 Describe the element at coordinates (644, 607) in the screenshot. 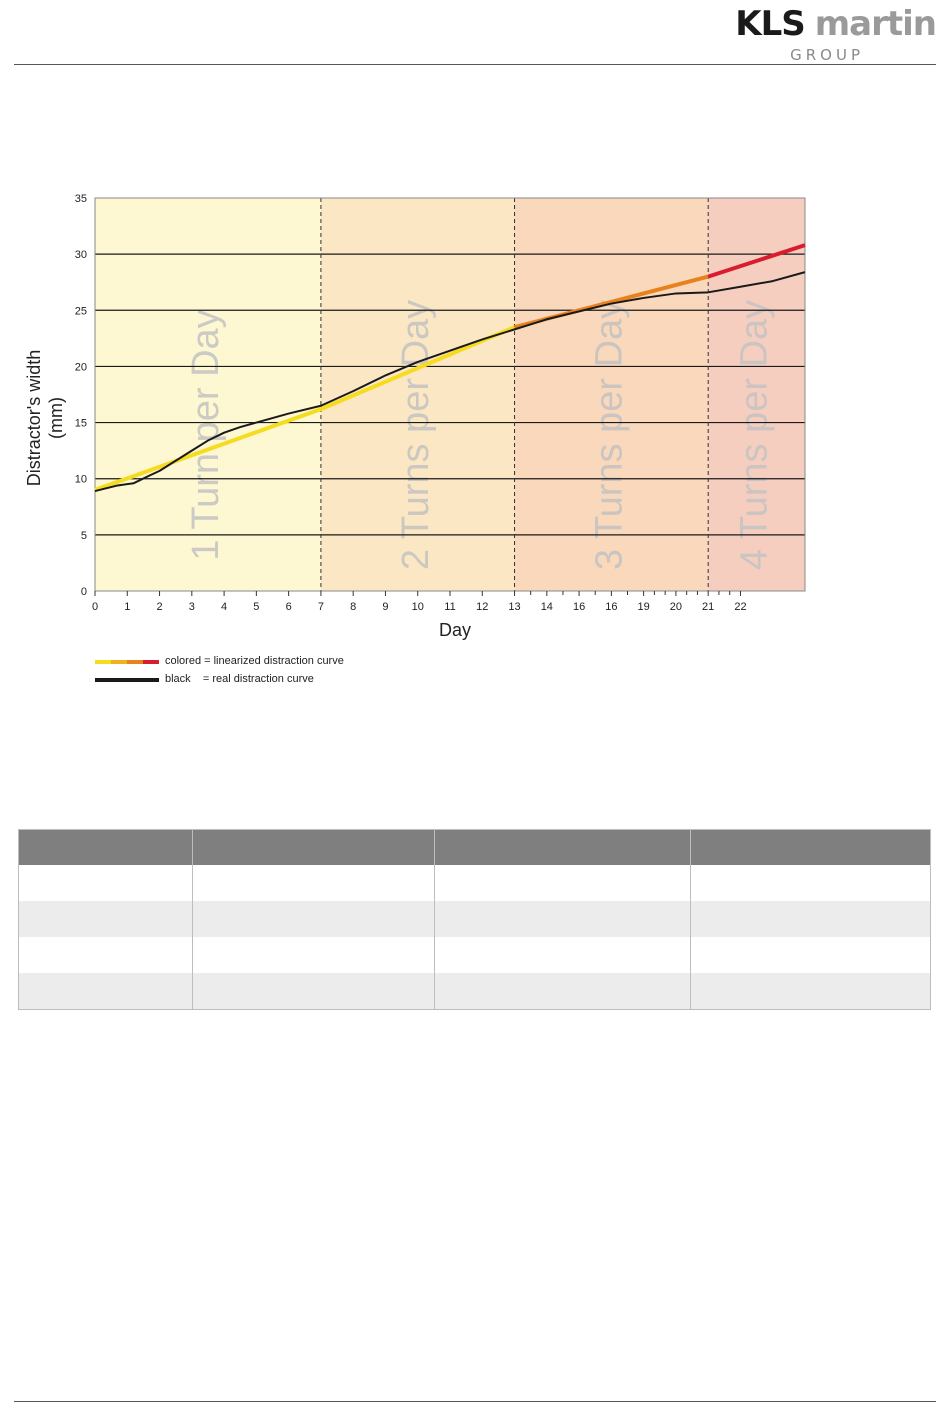

I see `x-tick-label: 19` at that location.